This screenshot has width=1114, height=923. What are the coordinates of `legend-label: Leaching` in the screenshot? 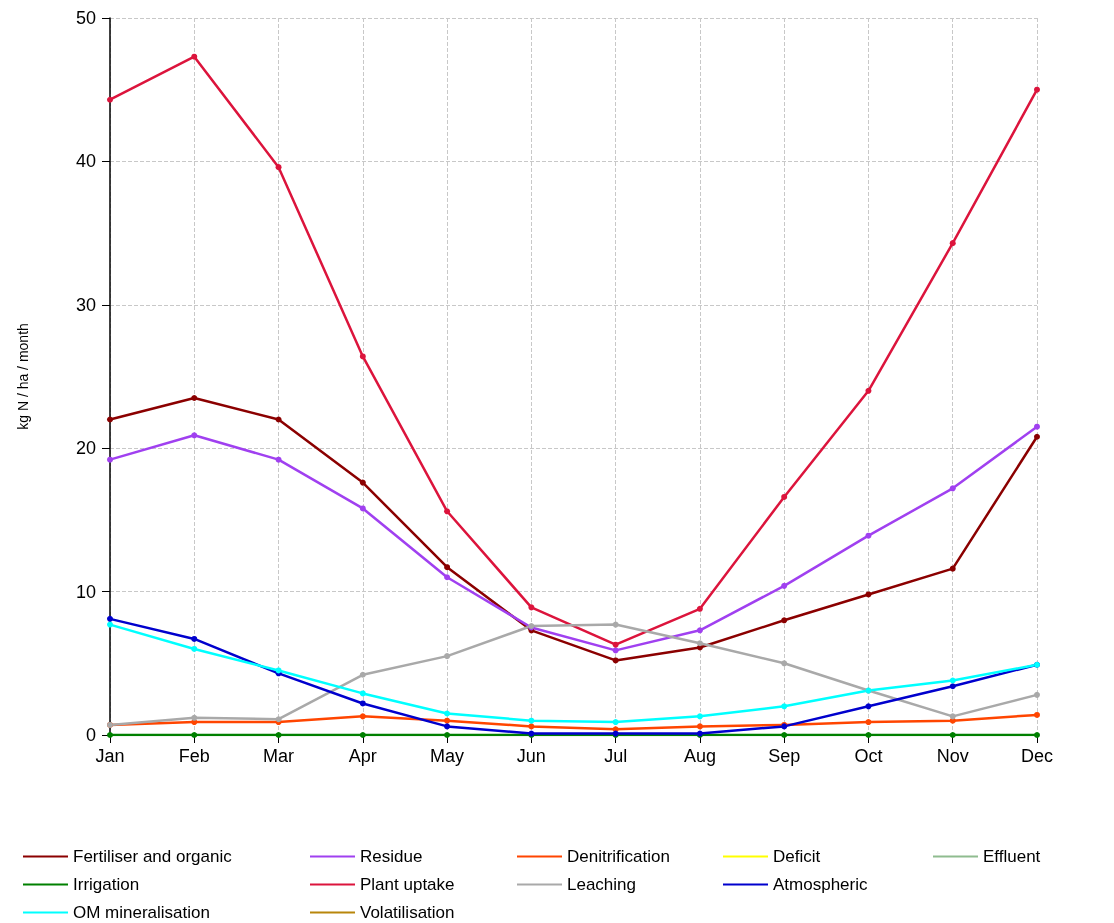 It's located at (602, 884).